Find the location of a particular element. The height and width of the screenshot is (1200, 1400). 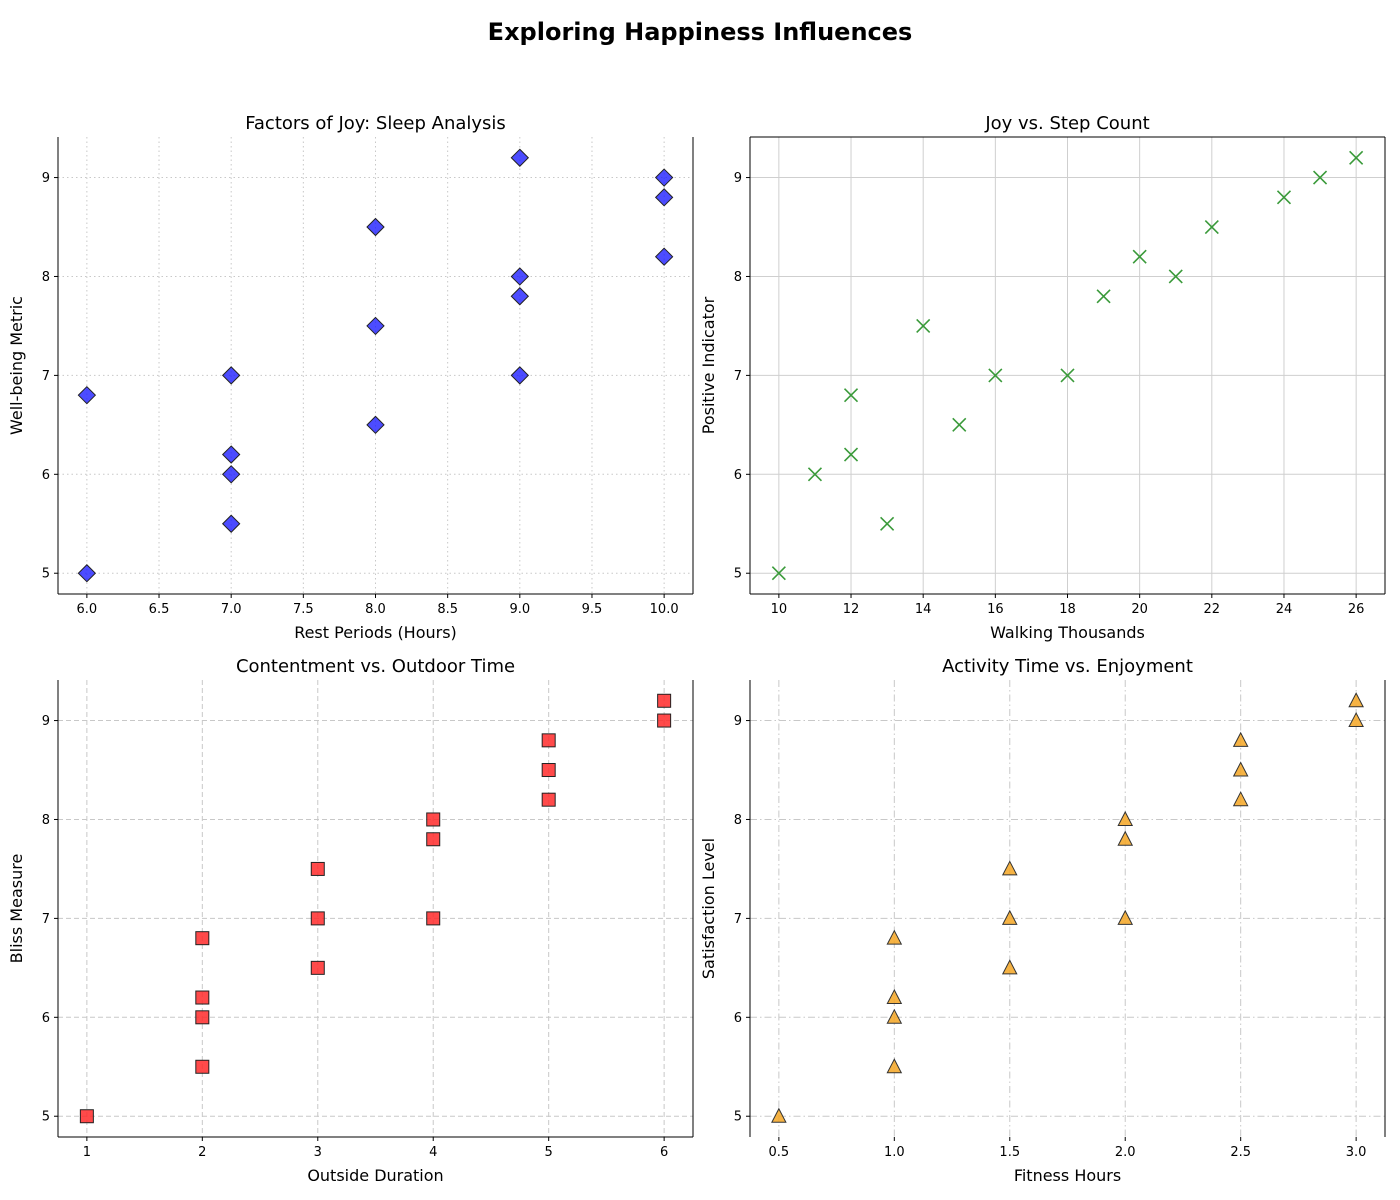

y-axis-label: Well-being Metric is located at coordinates (16, 365).